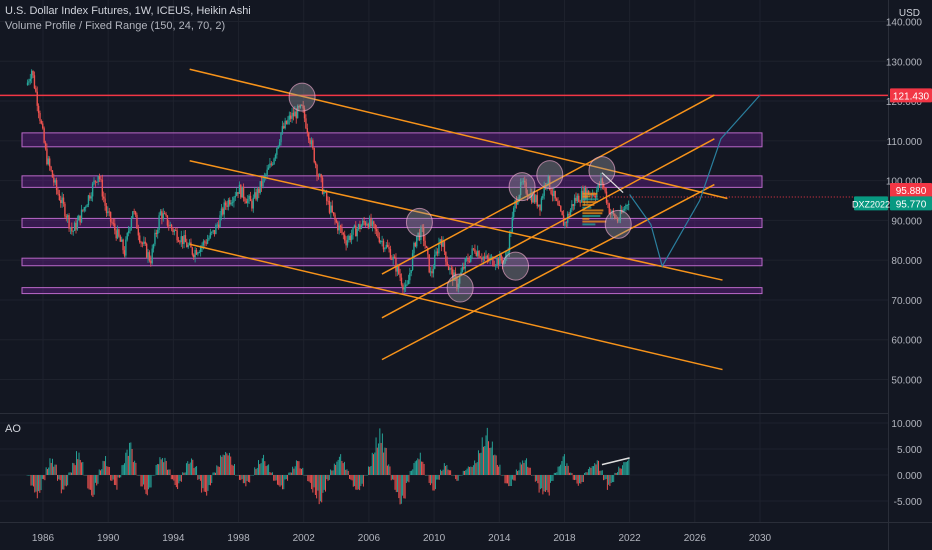  Describe the element at coordinates (13, 429) in the screenshot. I see `ao-legend: AO` at that location.